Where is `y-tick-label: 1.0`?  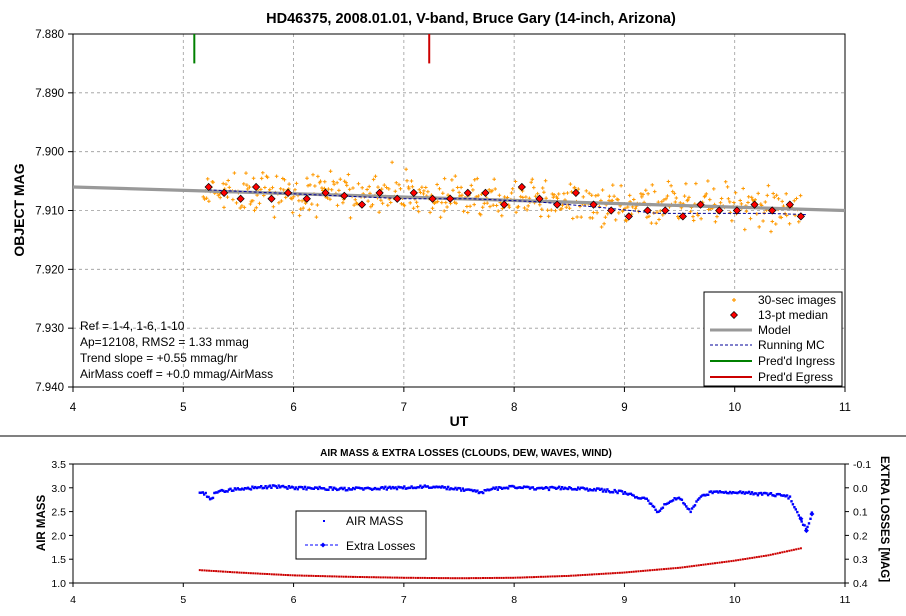 y-tick-label: 1.0 is located at coordinates (58, 584).